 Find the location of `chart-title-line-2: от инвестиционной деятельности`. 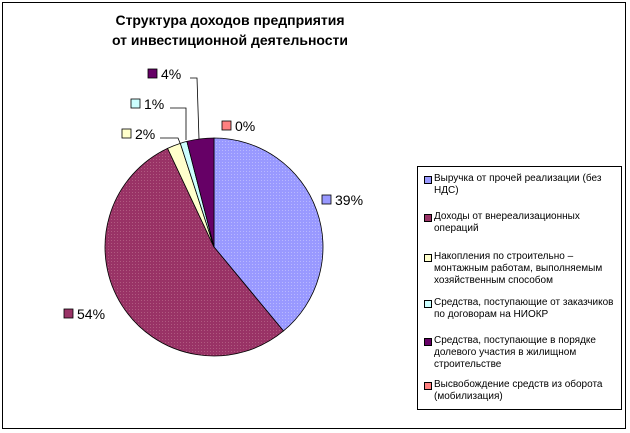

chart-title-line-2: от инвестиционной деятельности is located at coordinates (230, 40).